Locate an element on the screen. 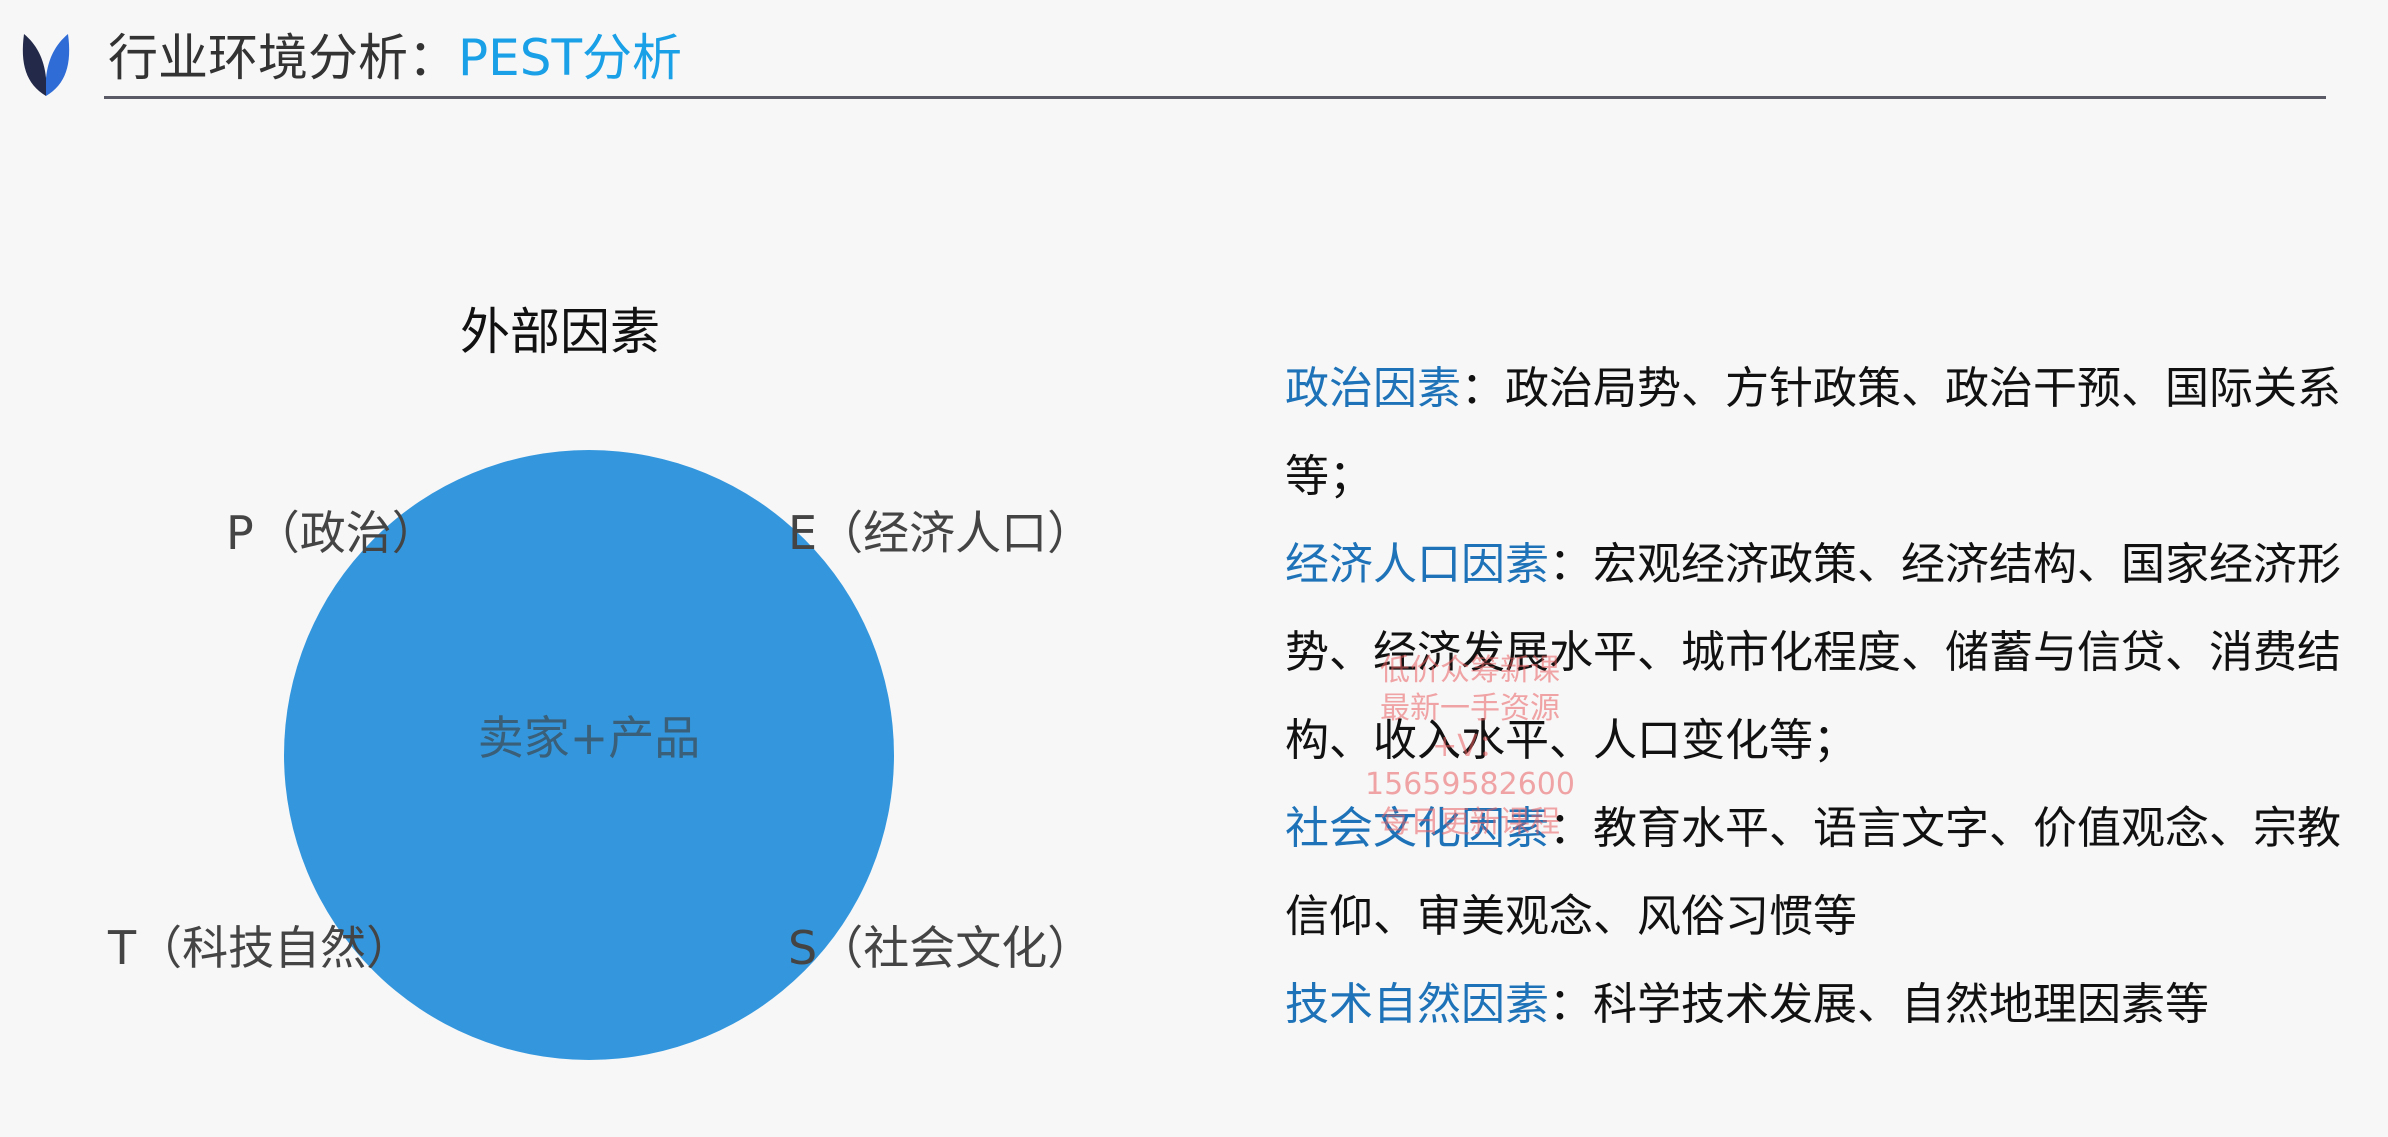 Image resolution: width=2388 pixels, height=1137 pixels. factor-description-technology: 技术自然因素：科学技术发展、自然地理因素等 is located at coordinates (1815, 1005).